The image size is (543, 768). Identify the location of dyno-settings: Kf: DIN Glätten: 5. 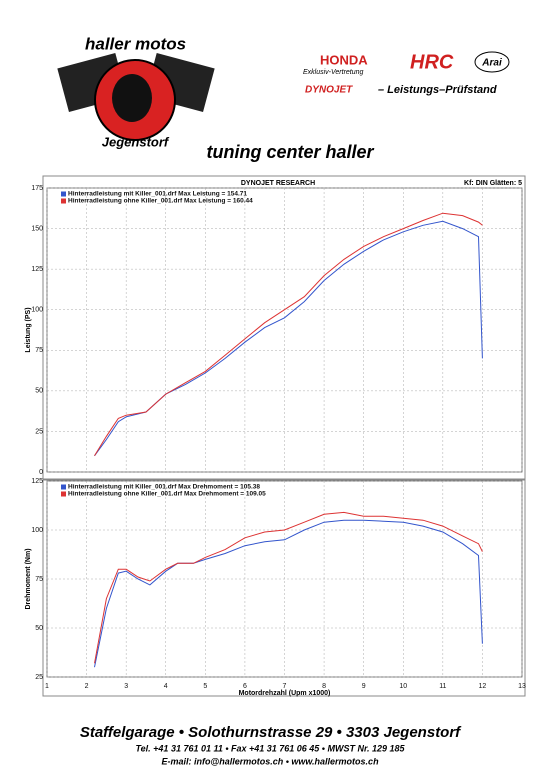
(493, 183).